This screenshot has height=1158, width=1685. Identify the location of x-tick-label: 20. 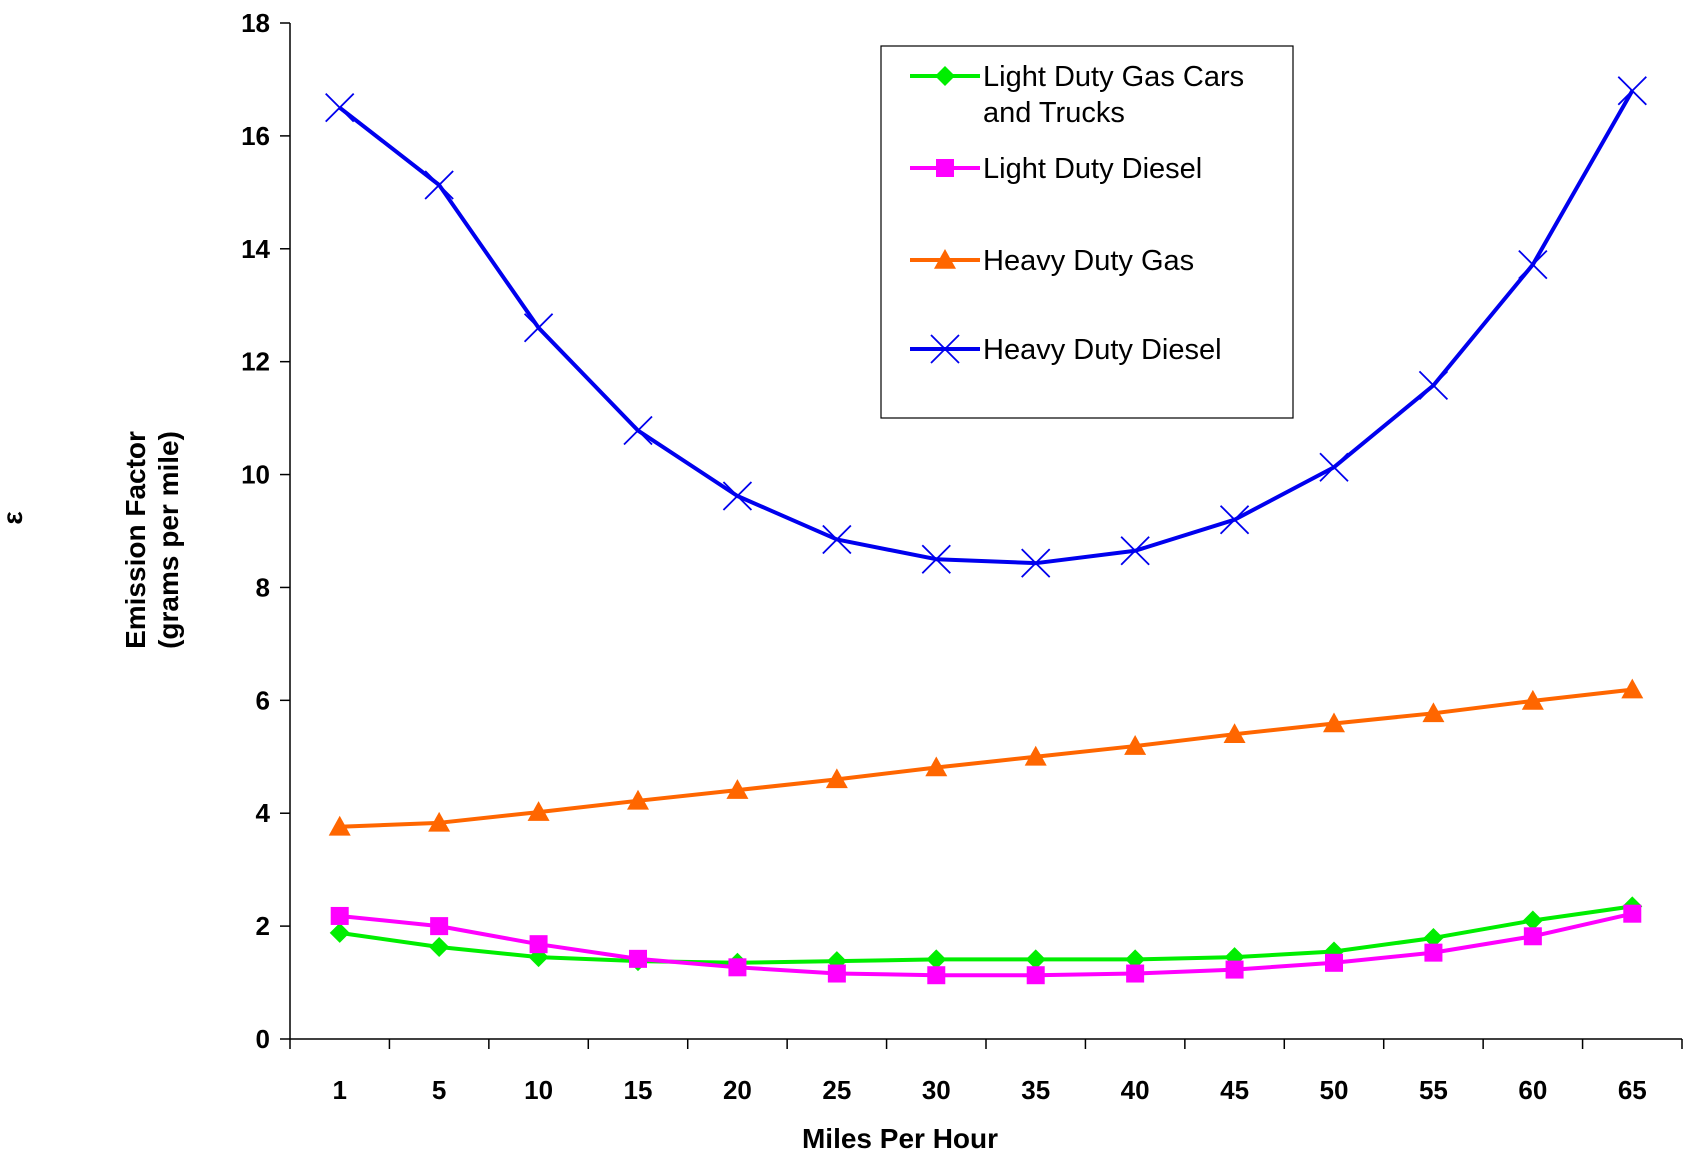
(737, 1090).